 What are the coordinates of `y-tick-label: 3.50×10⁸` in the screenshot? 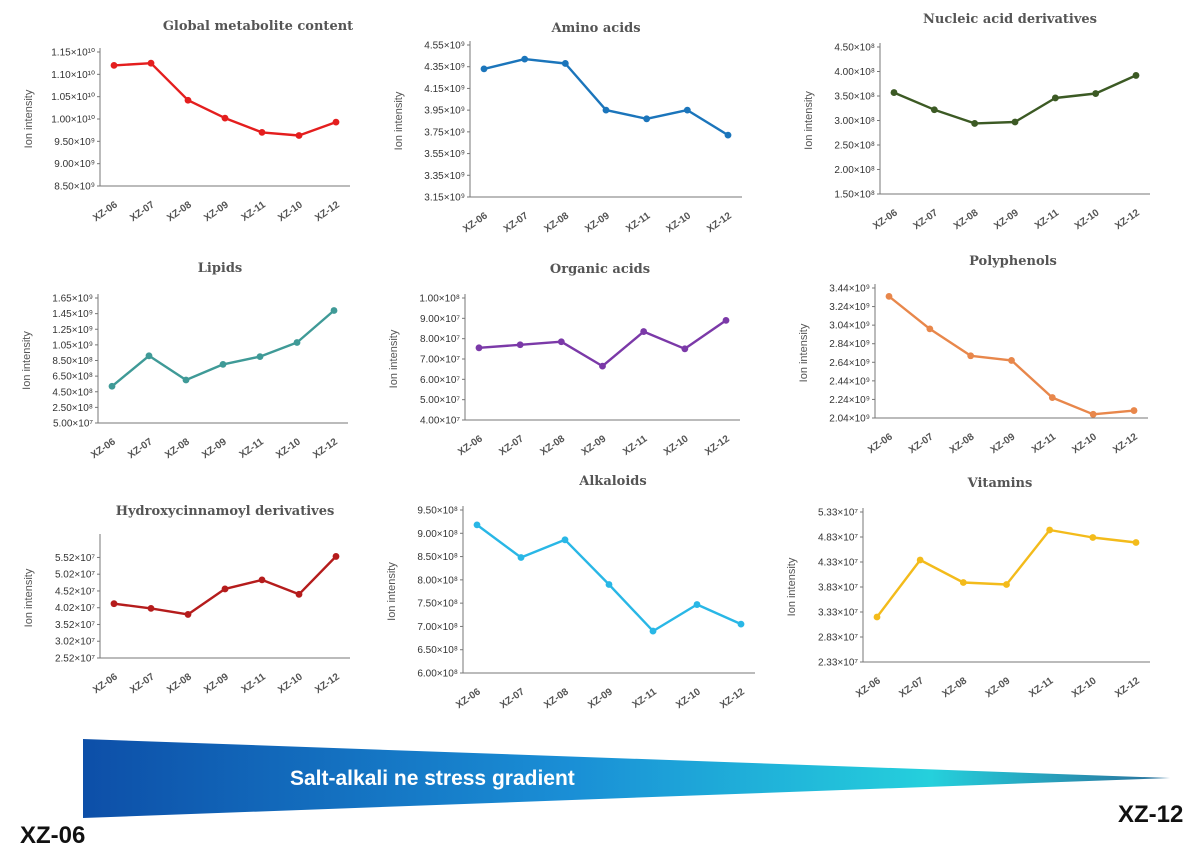 It's located at (854, 97).